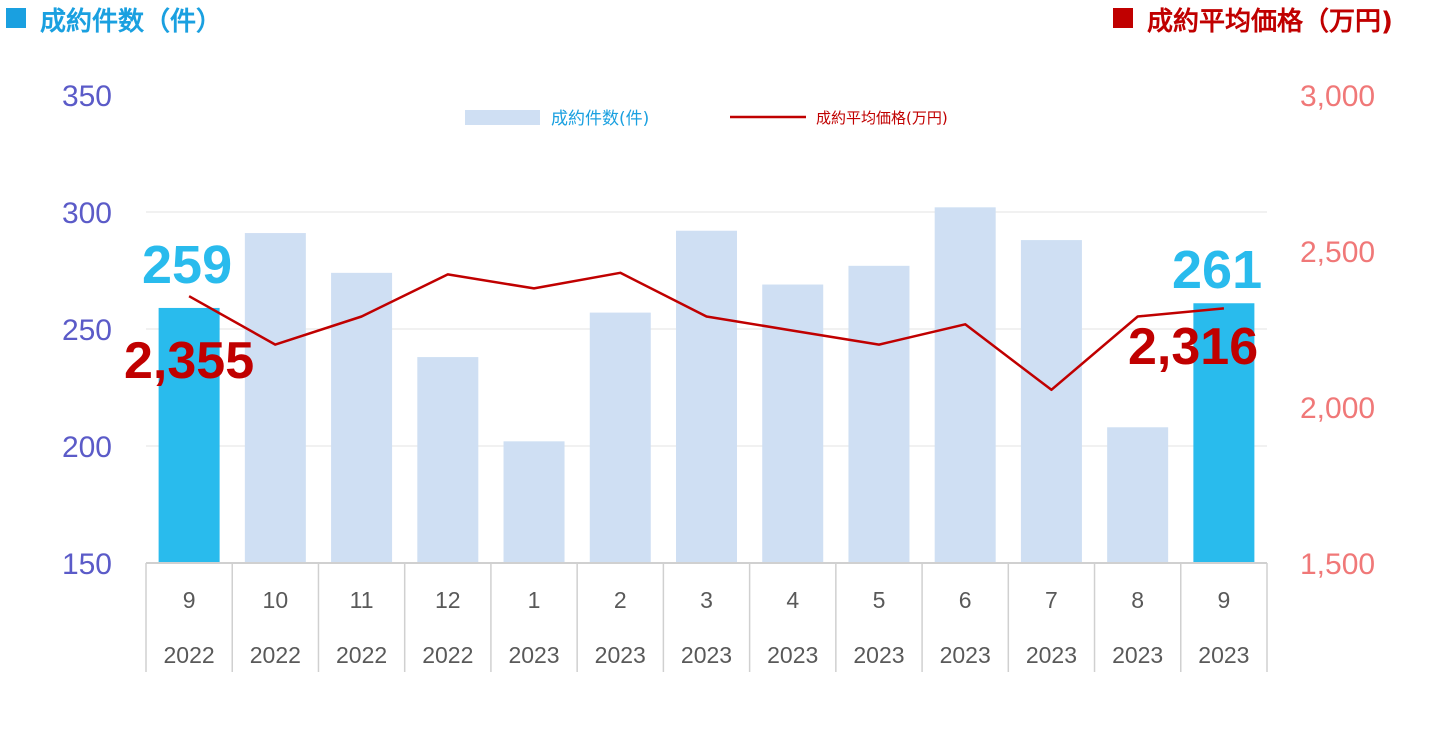 This screenshot has width=1440, height=738. What do you see at coordinates (448, 600) in the screenshot?
I see `month-label: 12` at bounding box center [448, 600].